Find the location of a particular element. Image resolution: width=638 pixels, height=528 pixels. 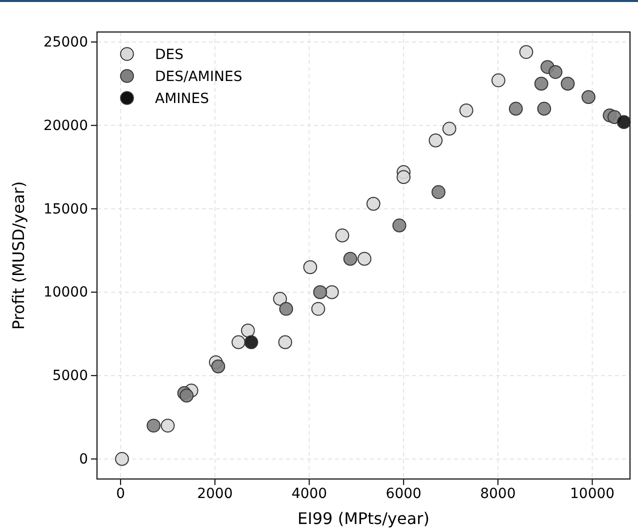

x-tick-label: 6000 is located at coordinates (404, 494).